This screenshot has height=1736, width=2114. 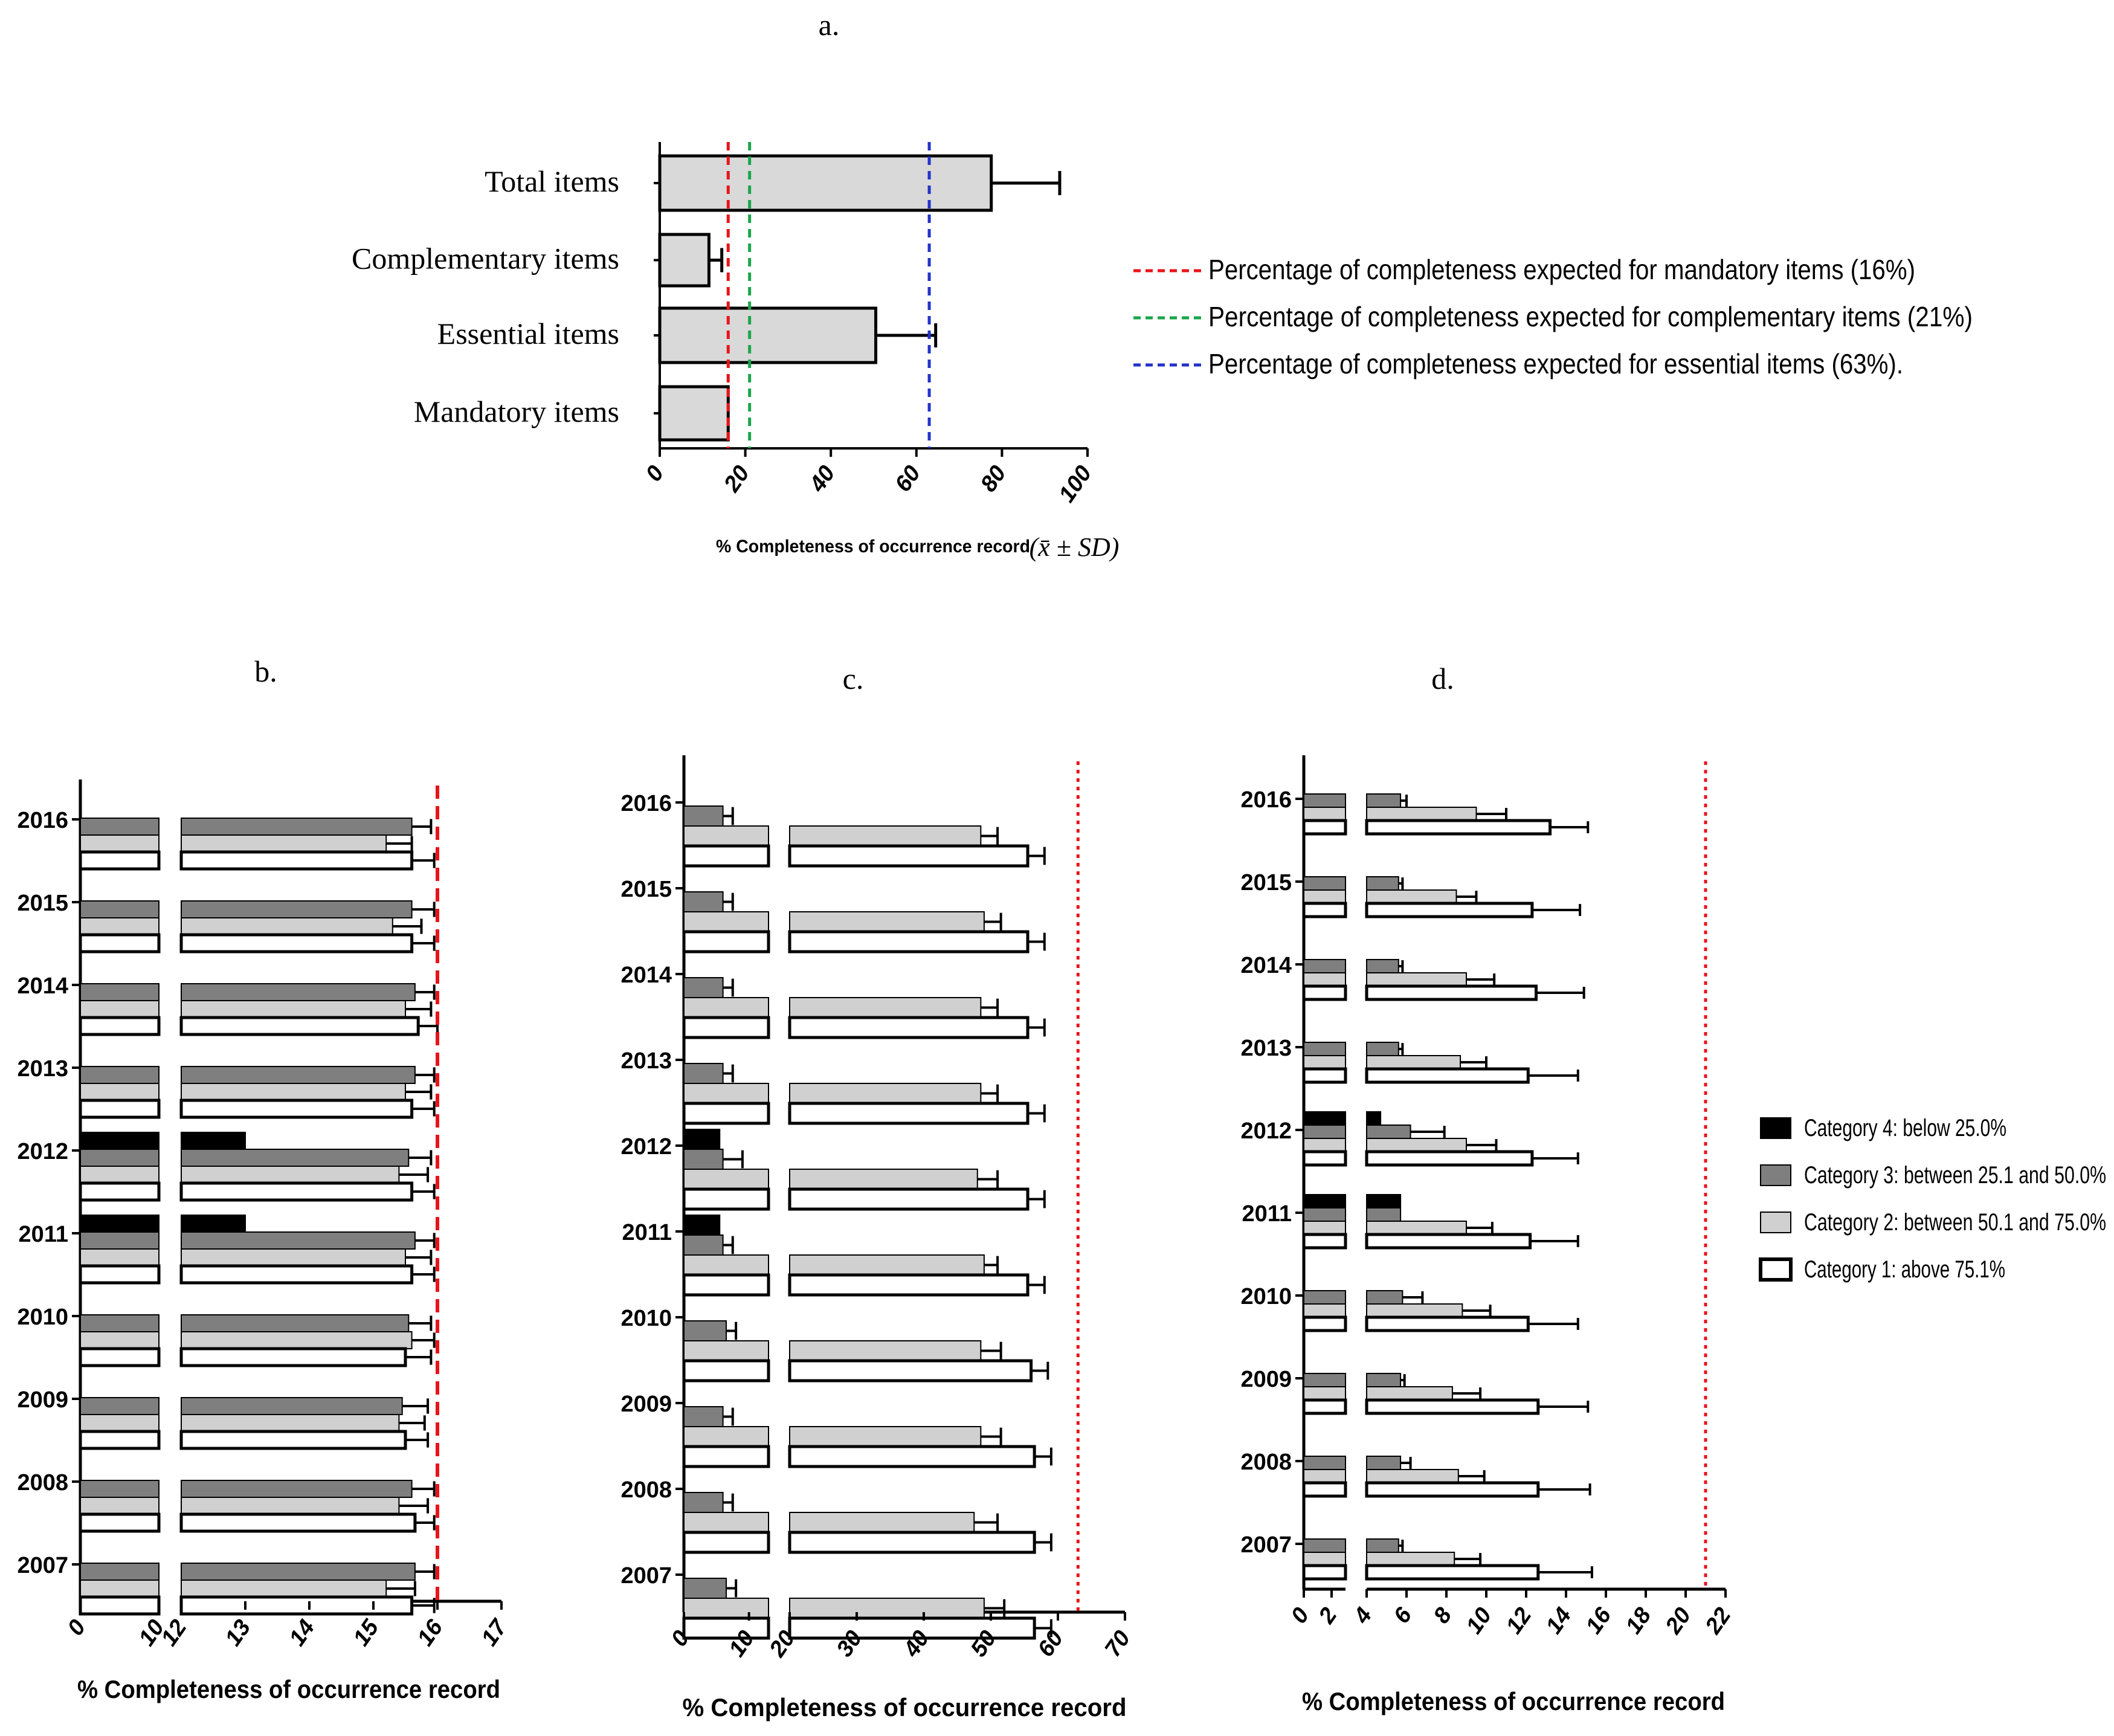 What do you see at coordinates (1266, 800) in the screenshot?
I see `year-label-2016: 2016` at bounding box center [1266, 800].